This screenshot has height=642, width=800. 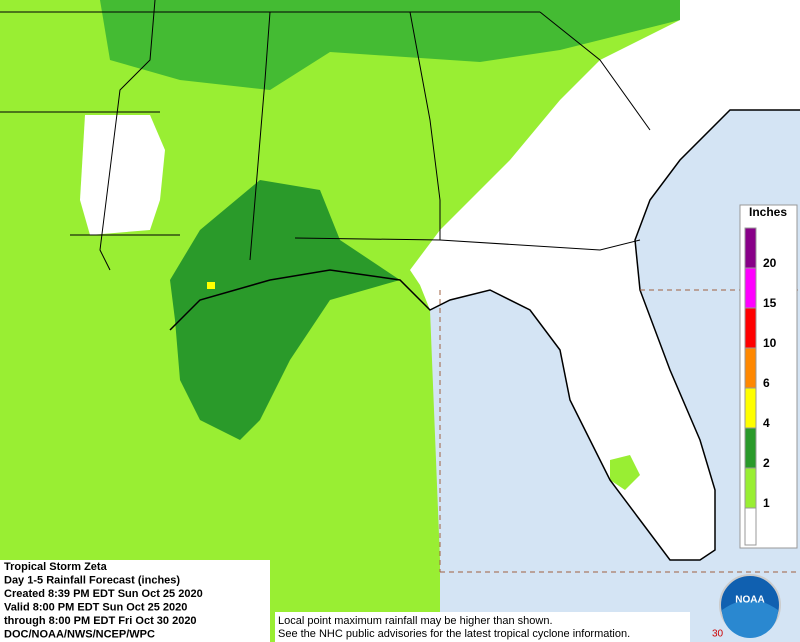 I want to click on rain-2in-area, so click(x=285, y=310).